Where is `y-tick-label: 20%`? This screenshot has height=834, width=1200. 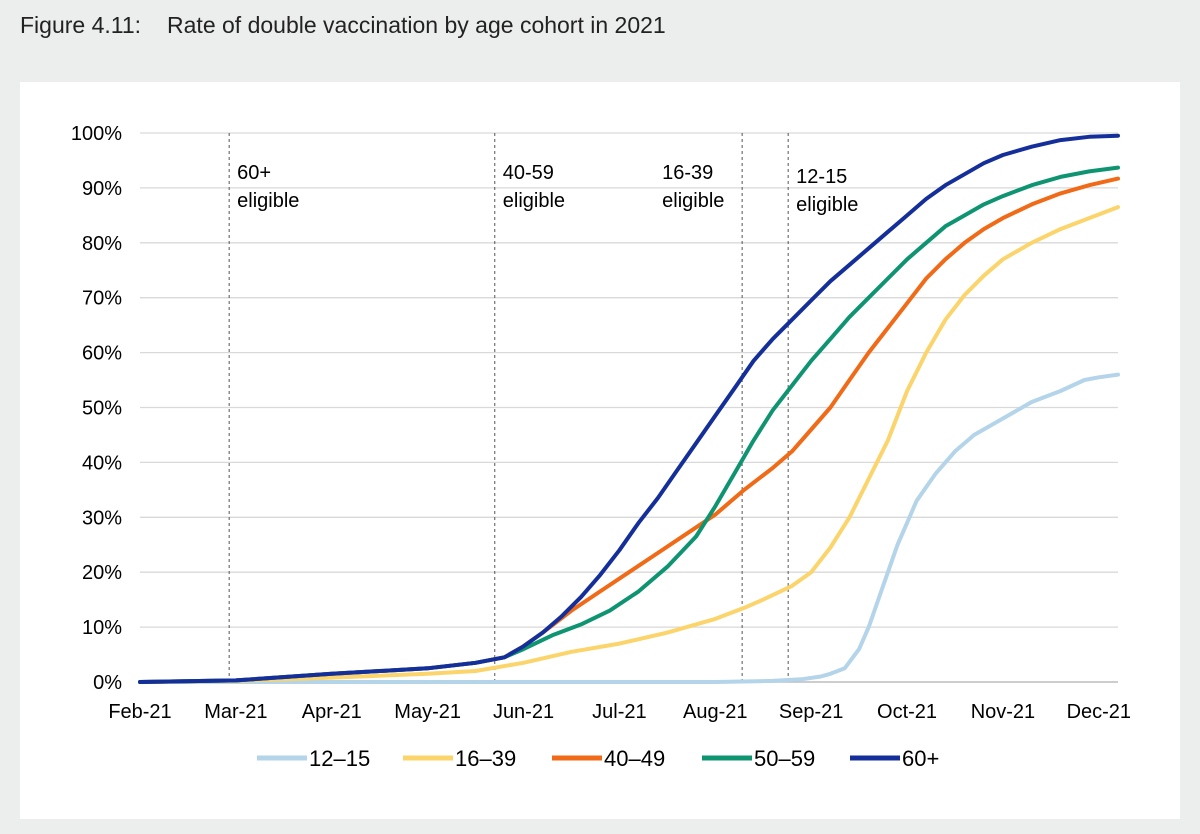 y-tick-label: 20% is located at coordinates (102, 573).